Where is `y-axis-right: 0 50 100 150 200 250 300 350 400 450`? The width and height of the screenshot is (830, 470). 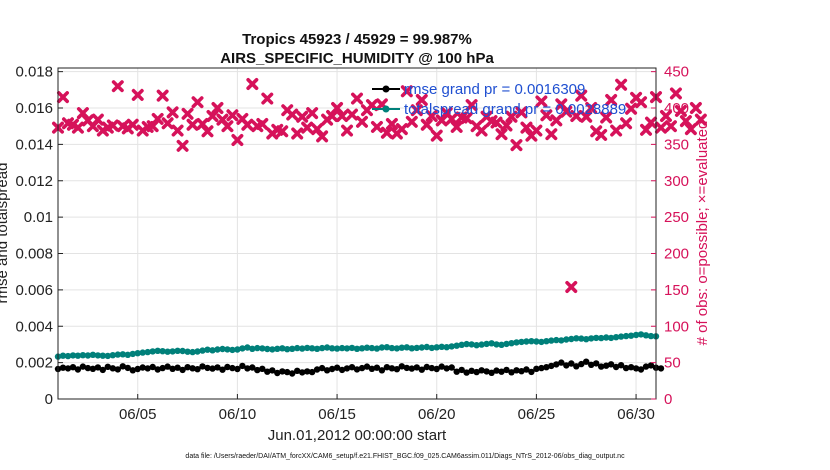 y-axis-right: 0 50 100 150 200 250 300 350 400 450 is located at coordinates (670, 236).